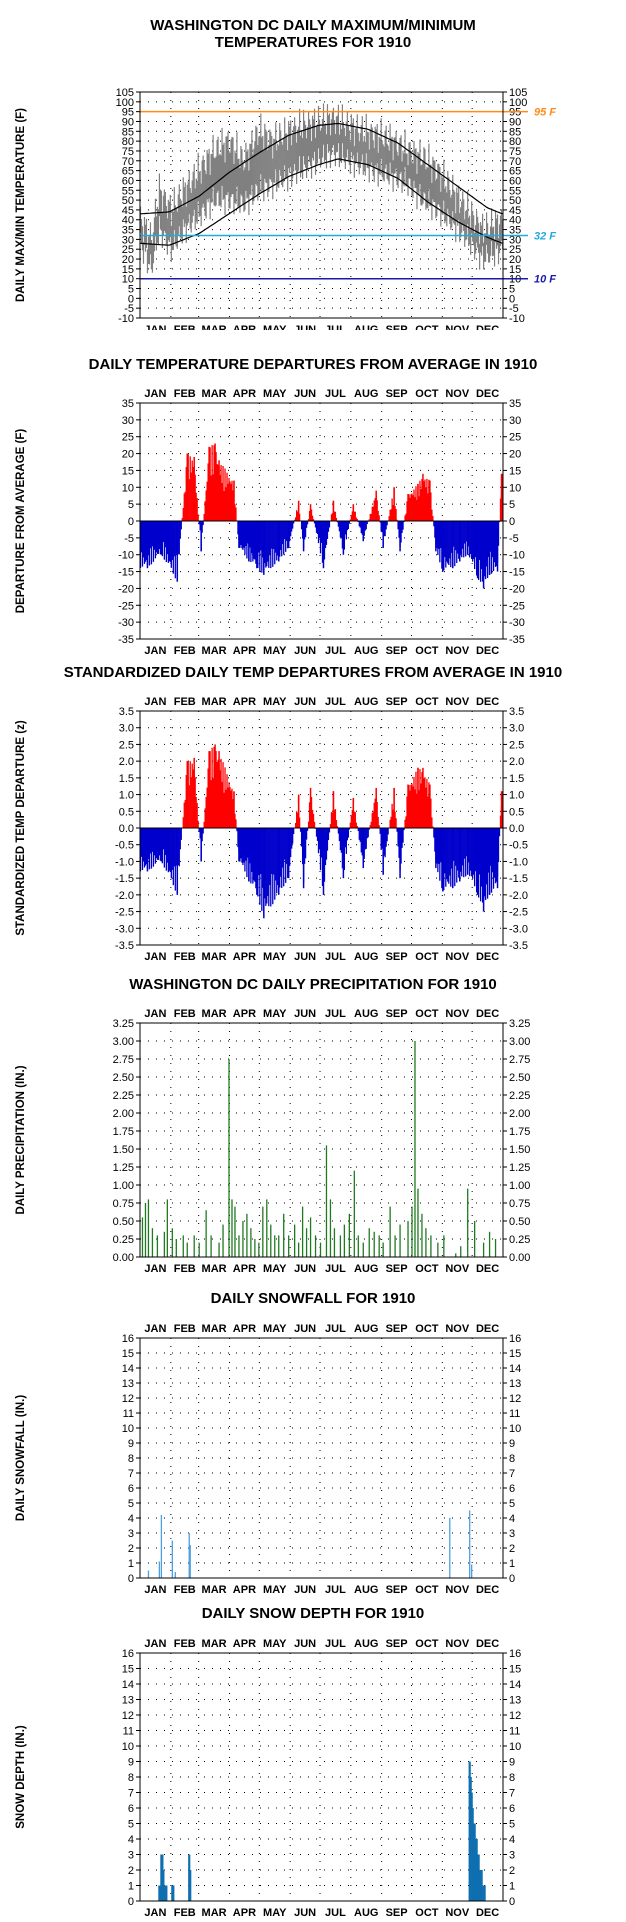  What do you see at coordinates (126, 623) in the screenshot?
I see `y-tick-label-left: -30` at bounding box center [126, 623].